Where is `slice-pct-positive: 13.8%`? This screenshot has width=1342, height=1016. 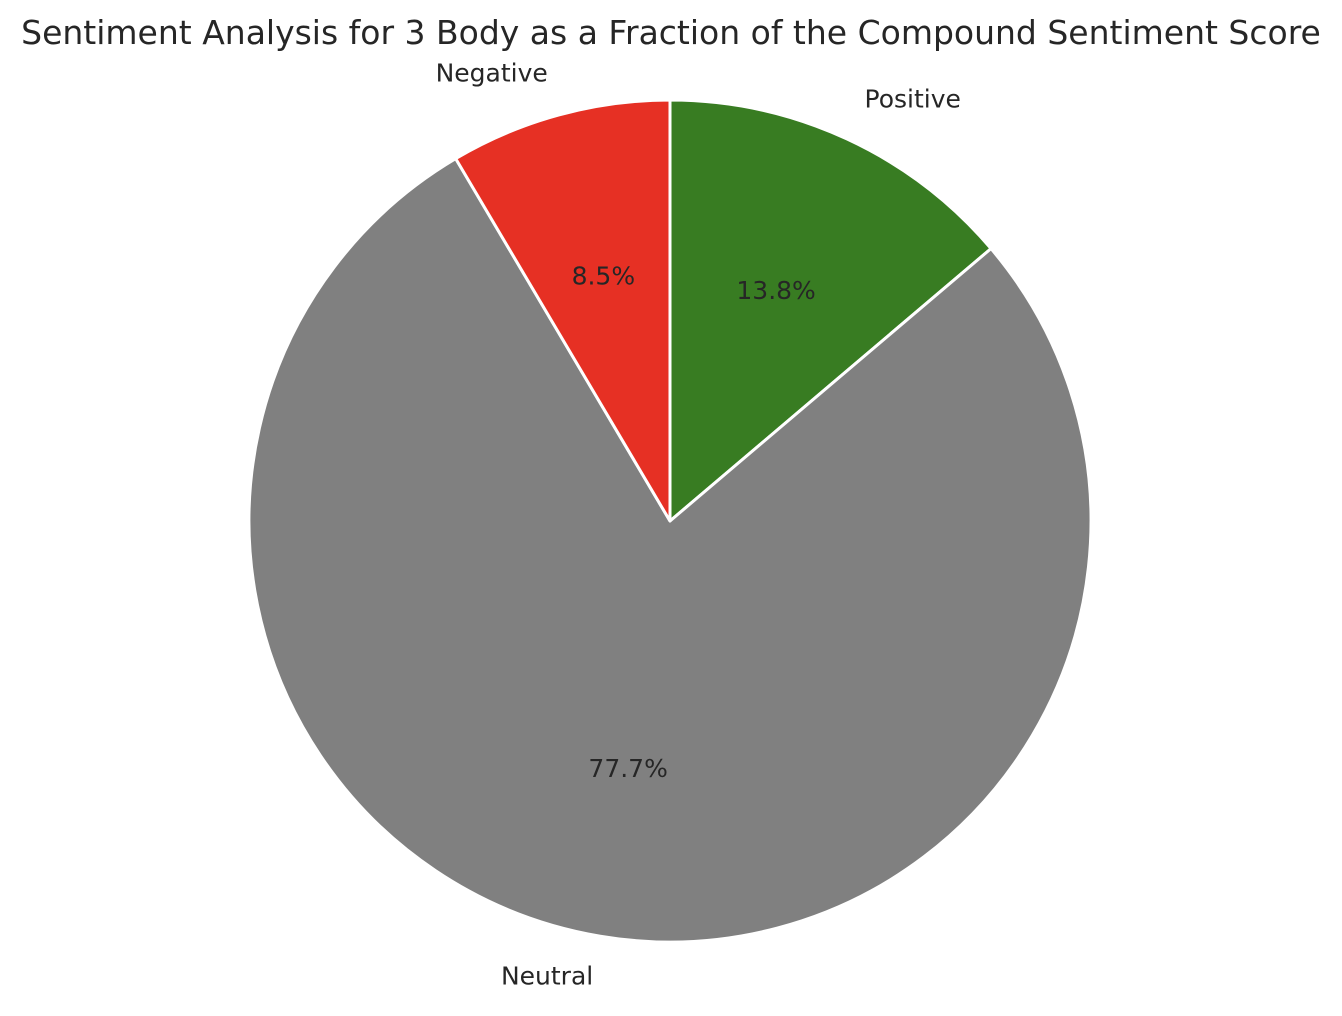 slice-pct-positive: 13.8% is located at coordinates (775, 290).